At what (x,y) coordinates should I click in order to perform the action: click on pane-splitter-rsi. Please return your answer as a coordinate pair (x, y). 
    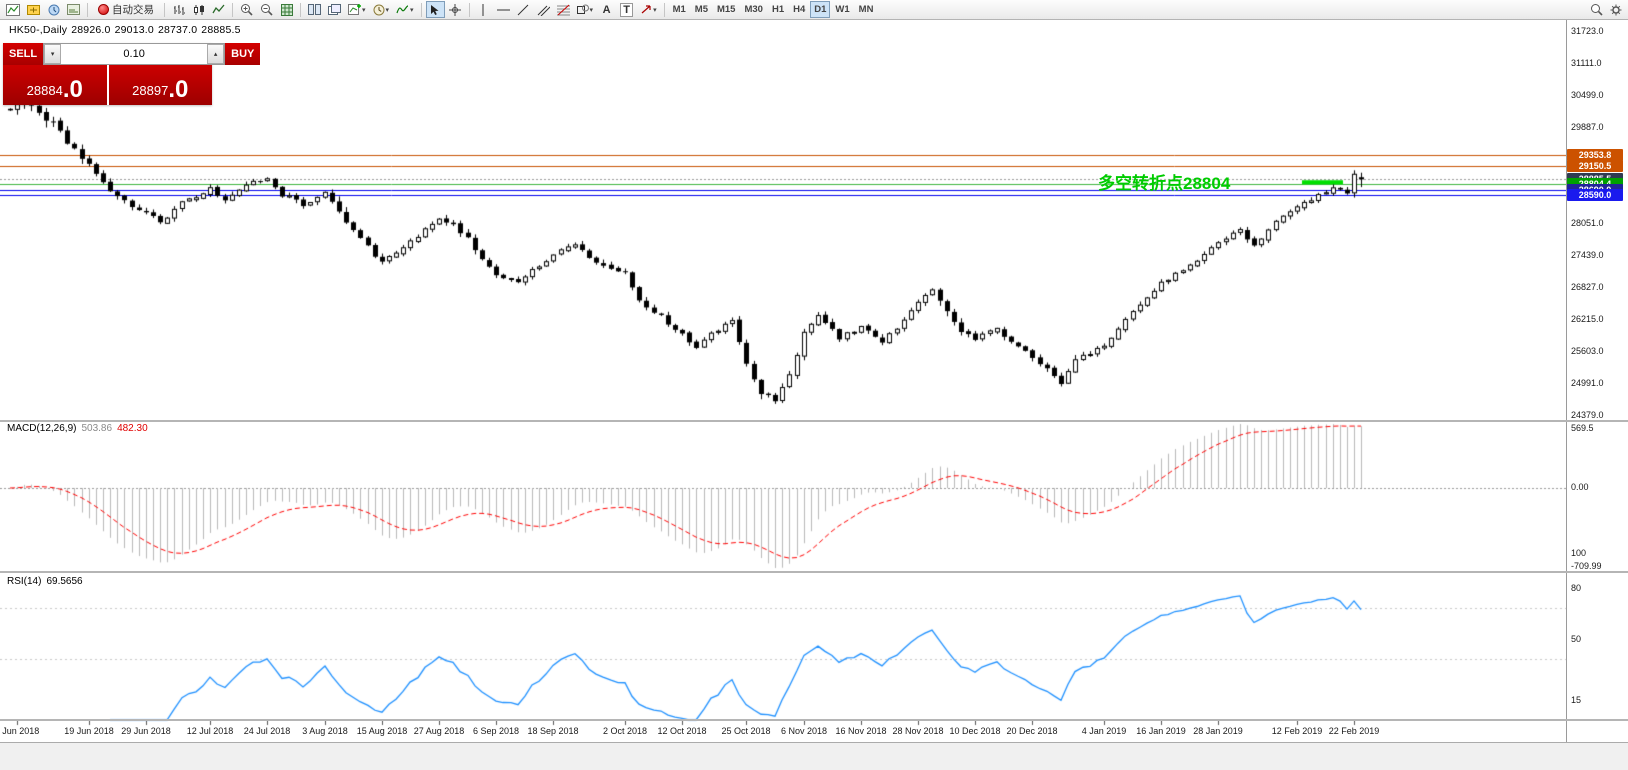
    Looking at the image, I should click on (814, 572).